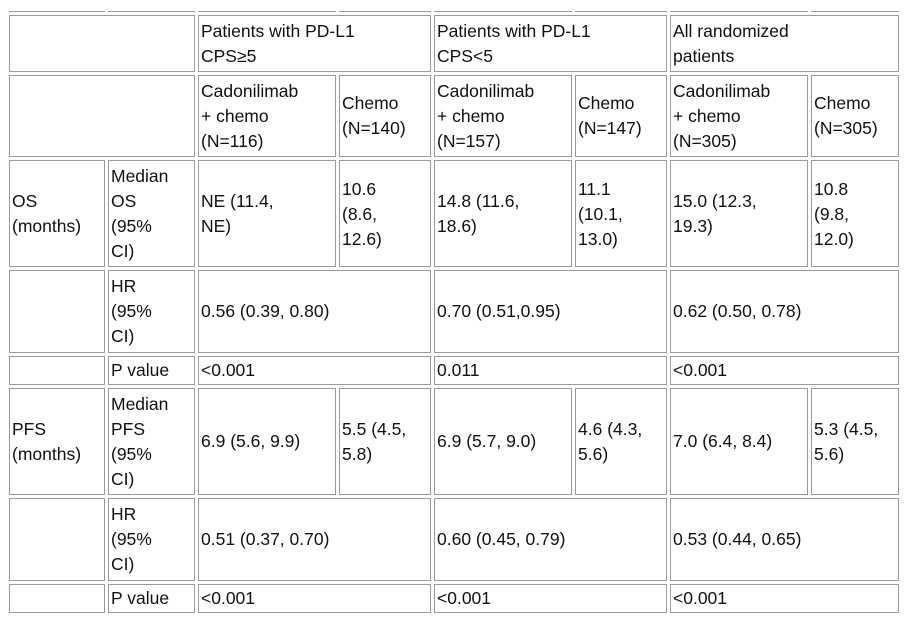  Describe the element at coordinates (57, 213) in the screenshot. I see `endpoint-label-os: OS (months)` at that location.